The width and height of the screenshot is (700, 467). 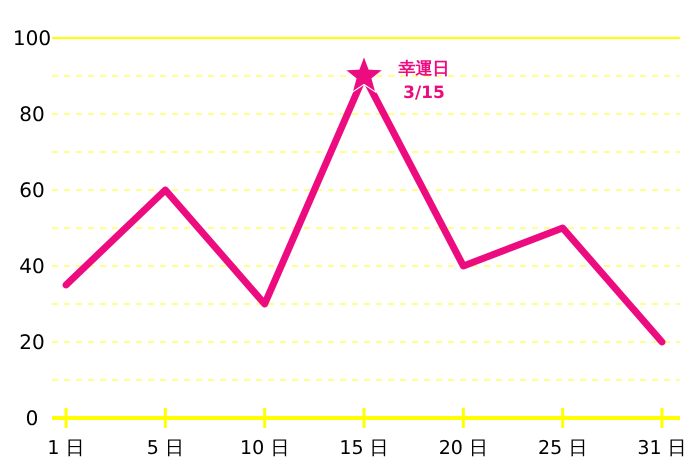 I want to click on x-tick-label: 25 日, so click(x=563, y=448).